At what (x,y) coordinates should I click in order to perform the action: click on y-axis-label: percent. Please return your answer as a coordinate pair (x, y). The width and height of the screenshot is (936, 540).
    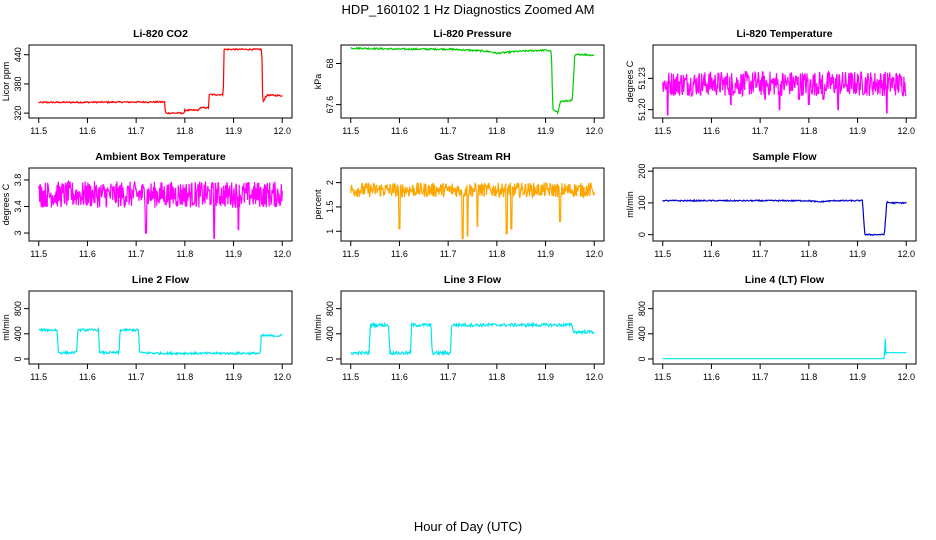
    Looking at the image, I should click on (318, 204).